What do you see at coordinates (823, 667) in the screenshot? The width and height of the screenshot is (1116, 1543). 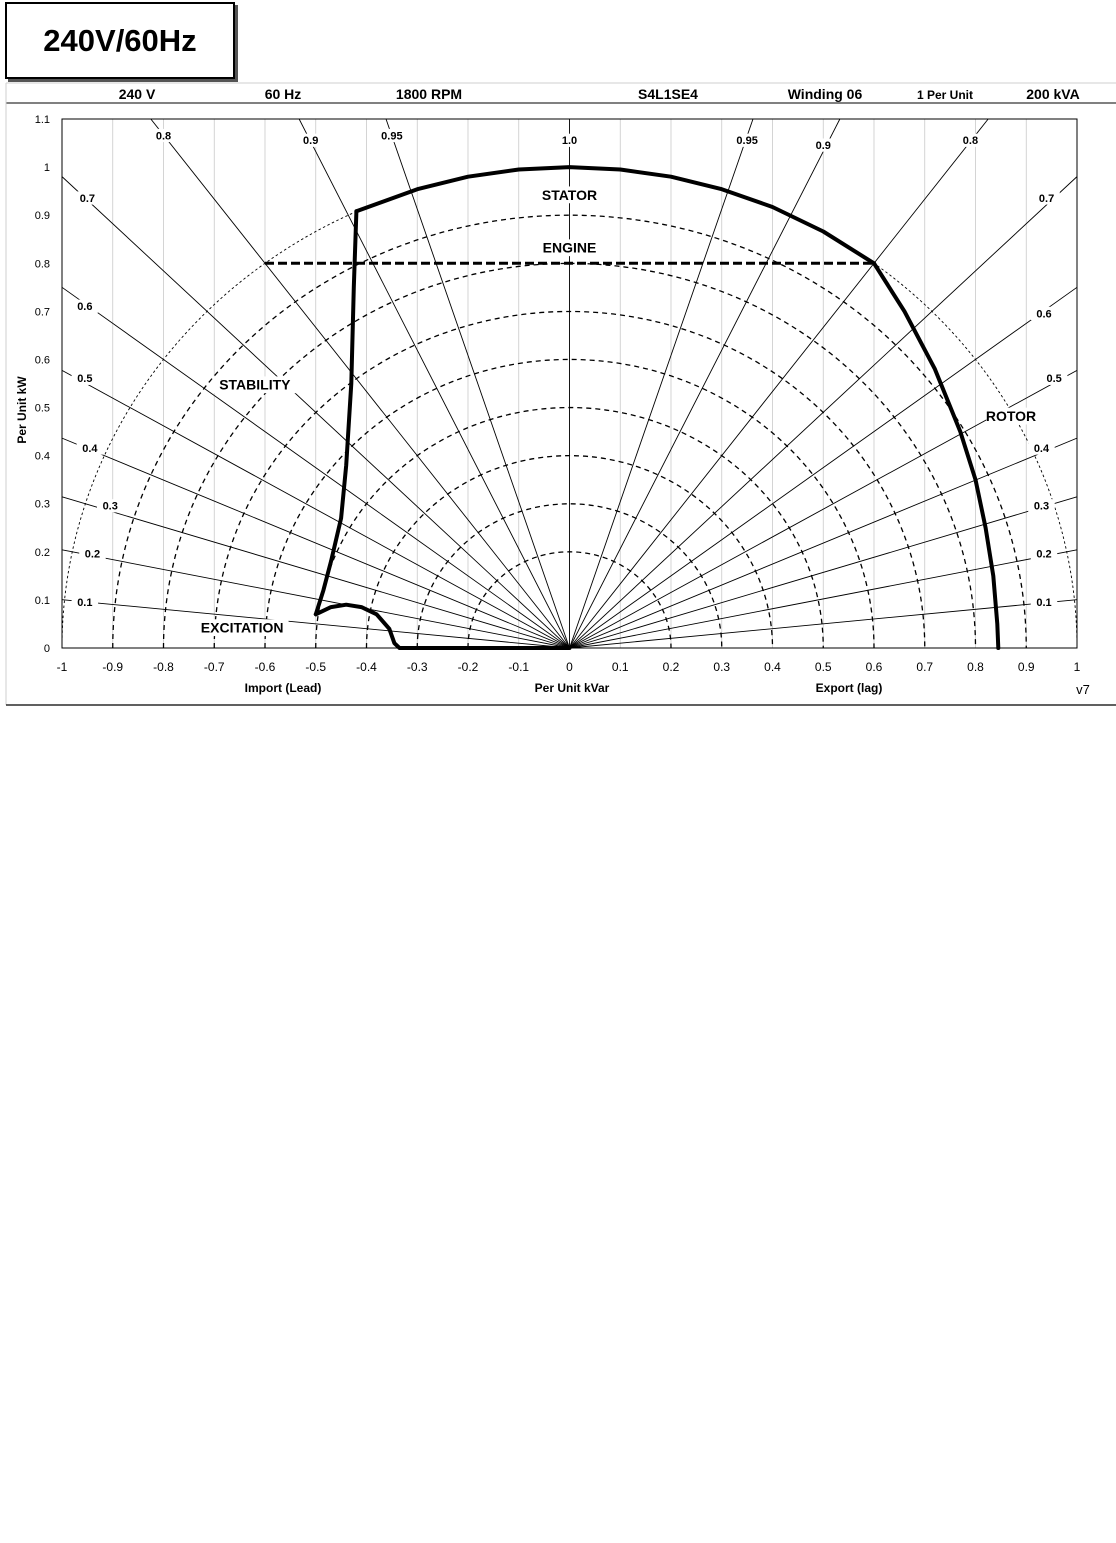 I see `x-tick-label: 0.5` at bounding box center [823, 667].